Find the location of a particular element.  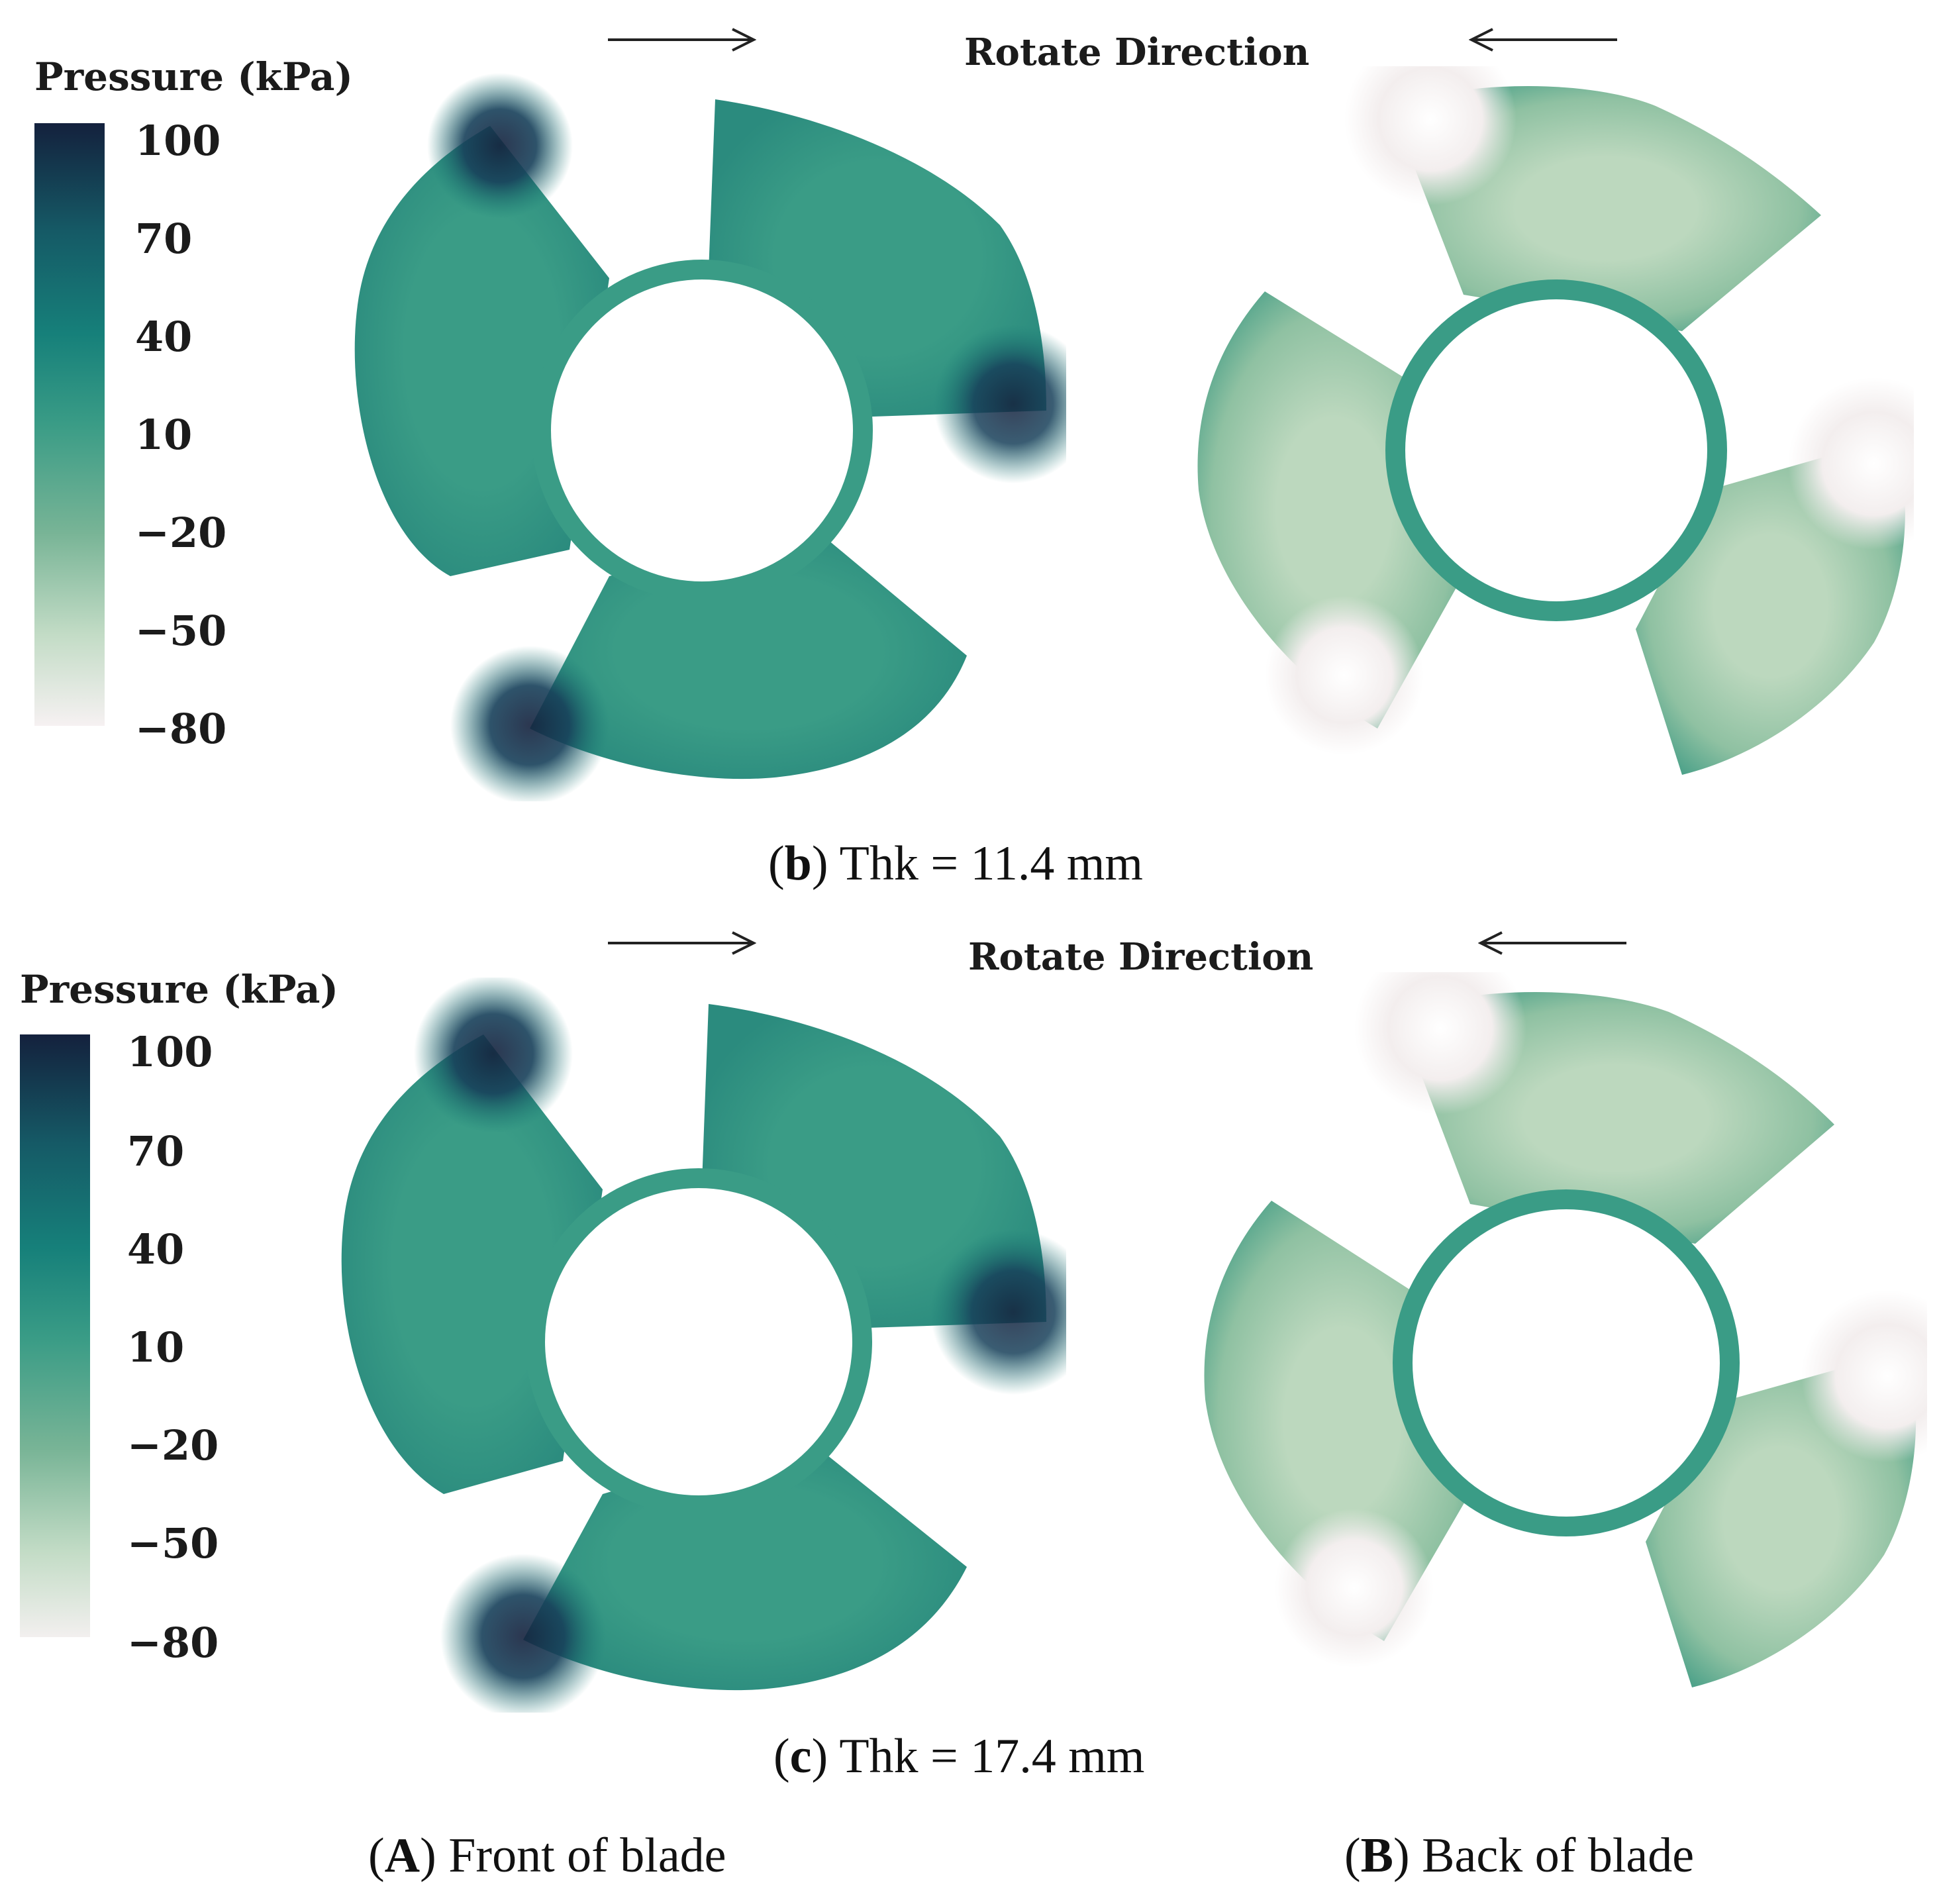

panel-letter: b is located at coordinates (798, 863).